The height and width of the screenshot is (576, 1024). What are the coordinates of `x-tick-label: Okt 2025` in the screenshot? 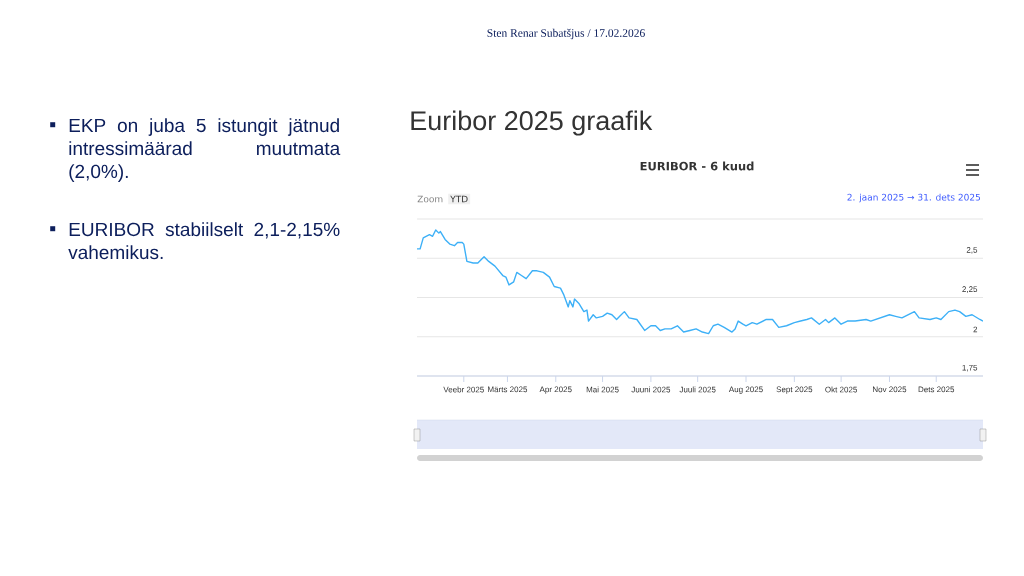 It's located at (841, 389).